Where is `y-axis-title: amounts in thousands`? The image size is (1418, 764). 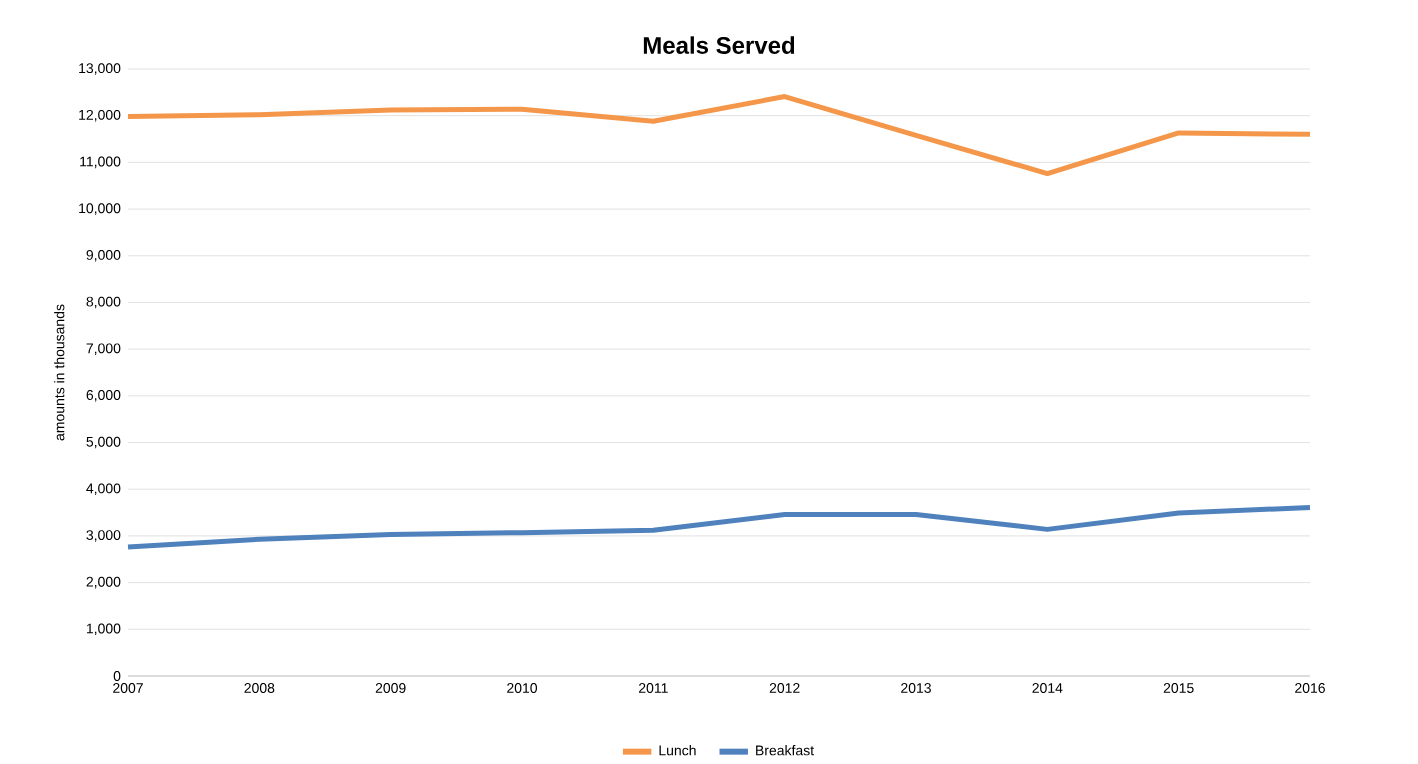
y-axis-title: amounts in thousands is located at coordinates (59, 372).